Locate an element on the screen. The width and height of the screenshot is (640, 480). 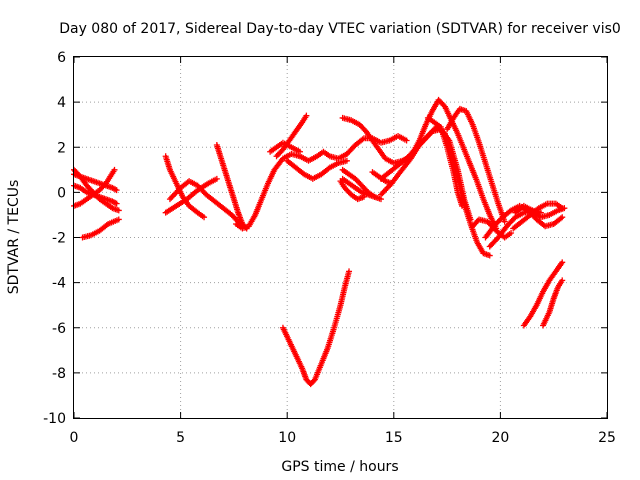
y-tick-label: -2 is located at coordinates (59, 239).